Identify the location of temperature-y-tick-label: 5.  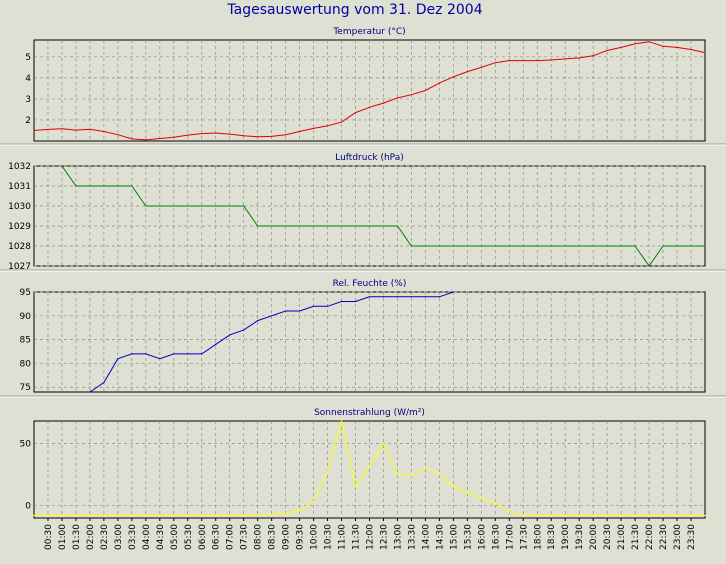
(28, 58).